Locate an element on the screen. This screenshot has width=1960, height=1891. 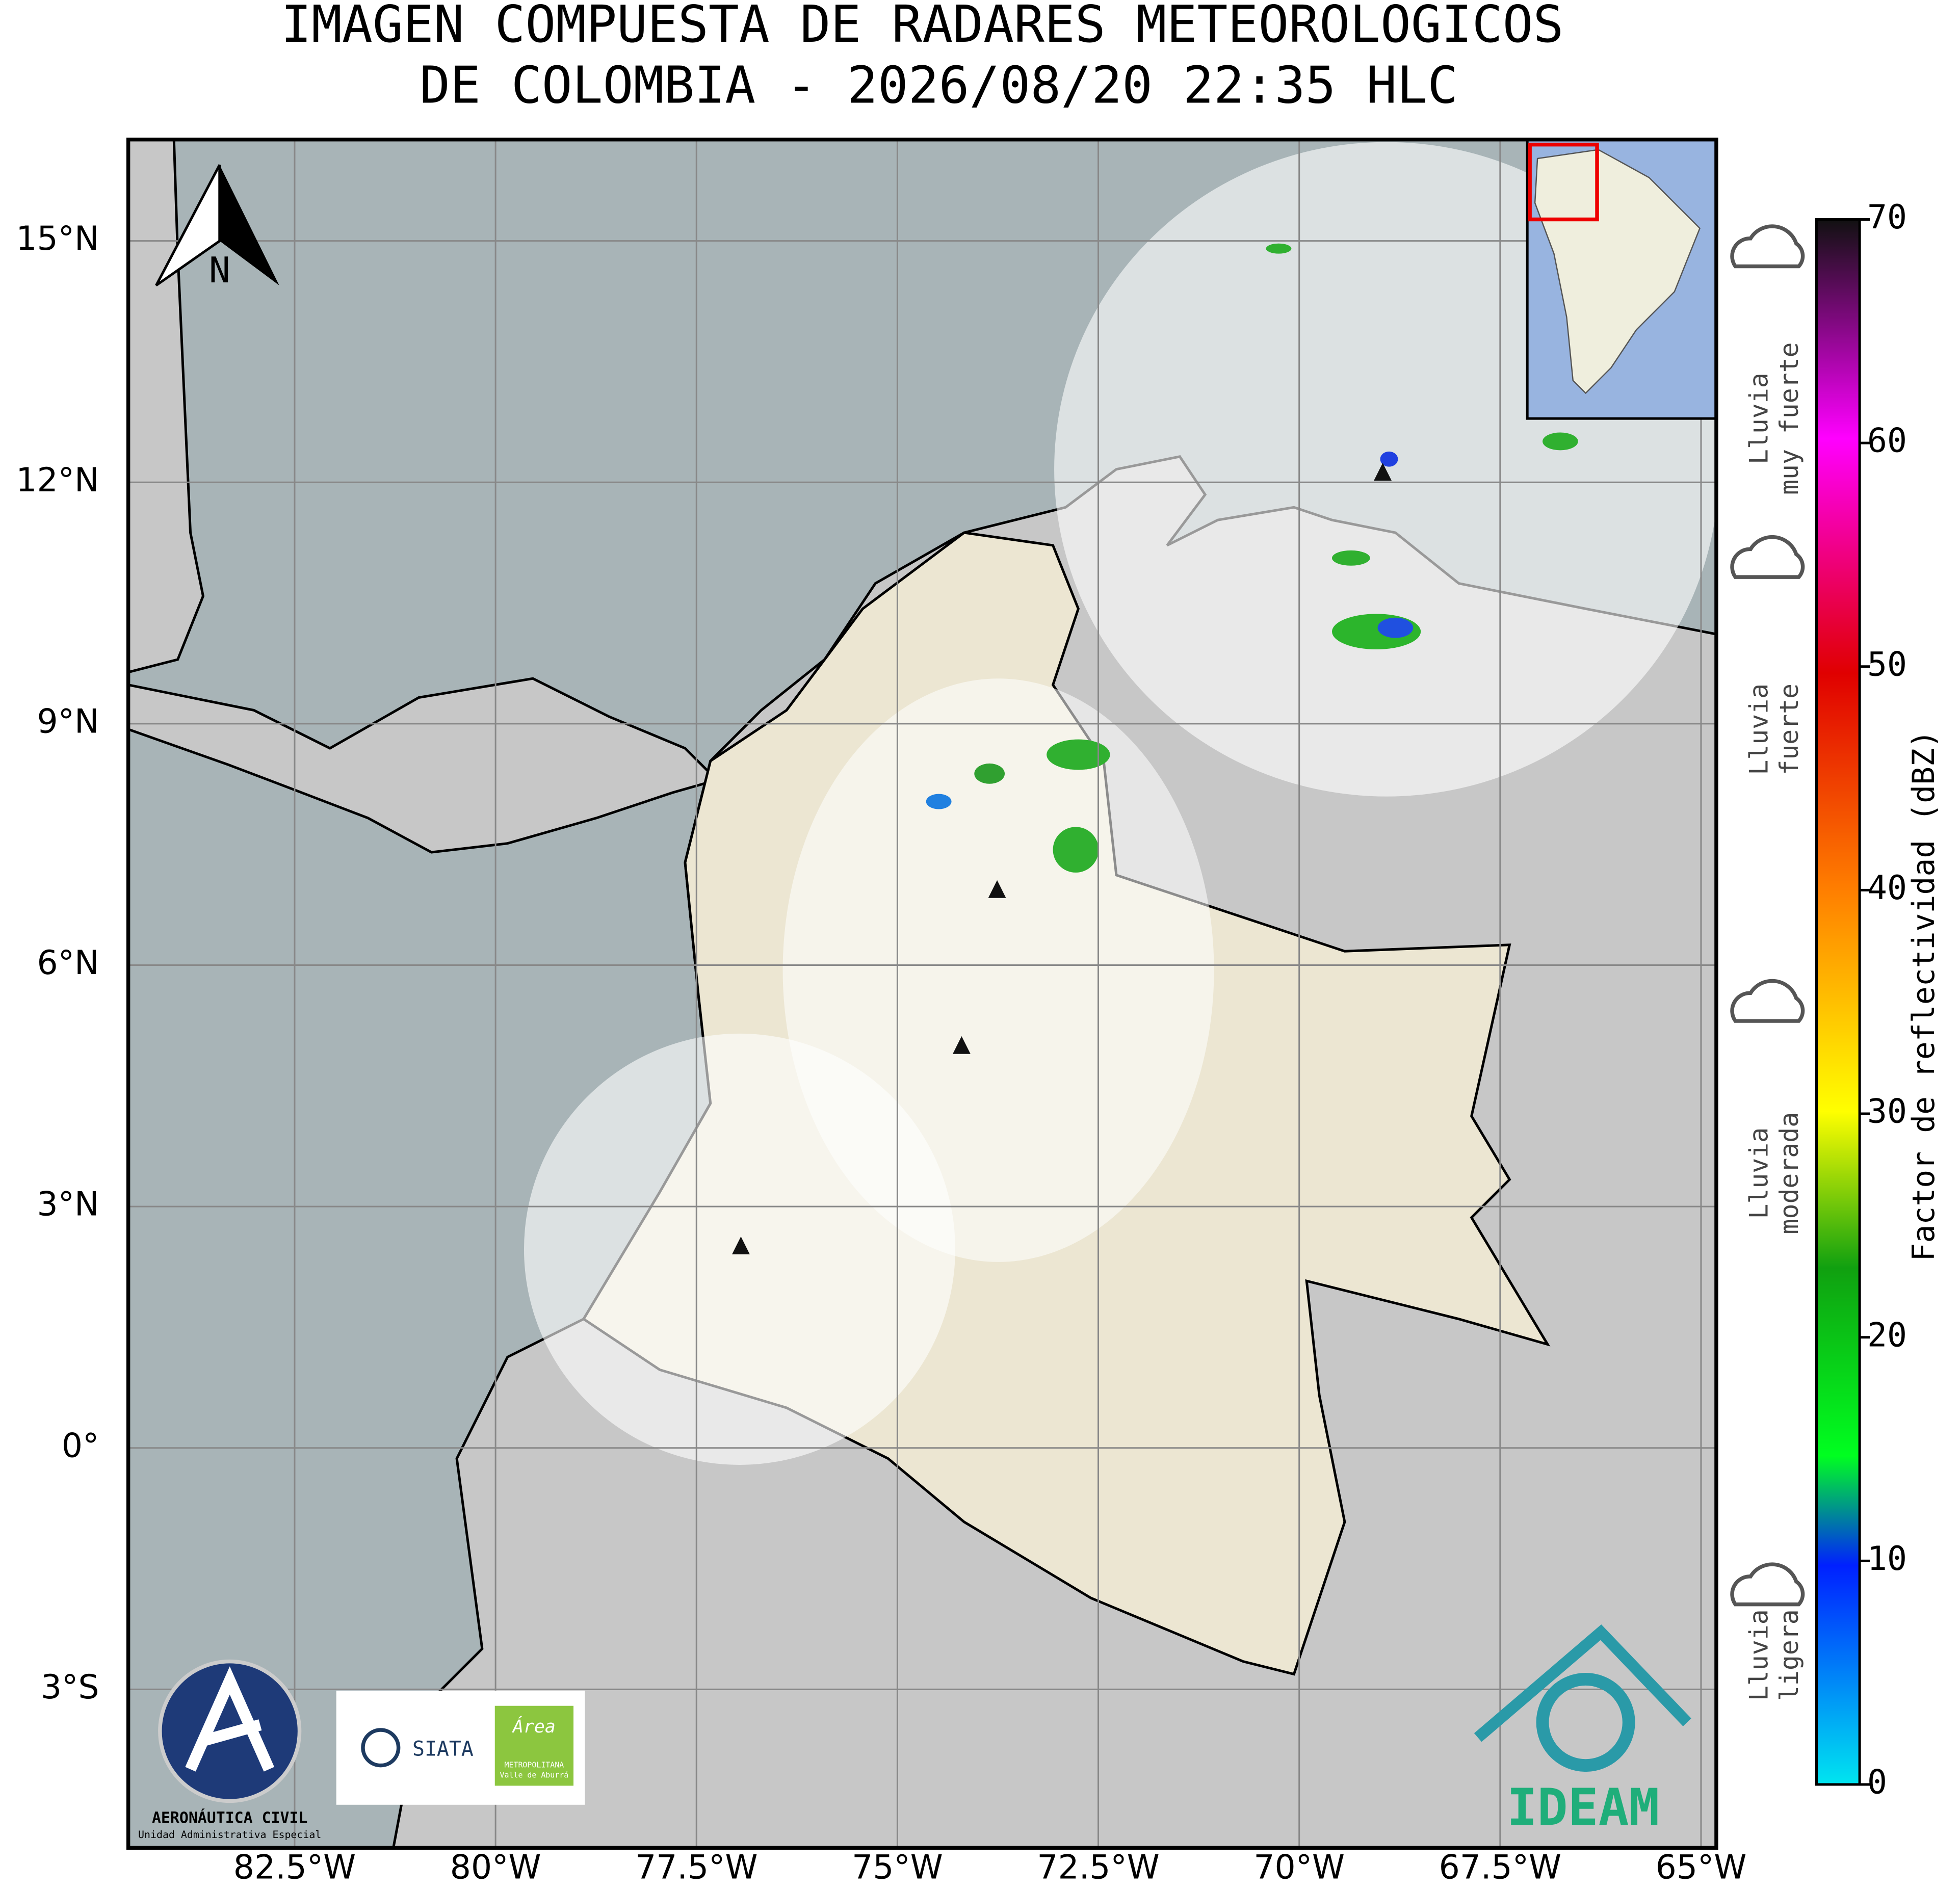
colorbar-tick-label: 40 is located at coordinates (1887, 888).